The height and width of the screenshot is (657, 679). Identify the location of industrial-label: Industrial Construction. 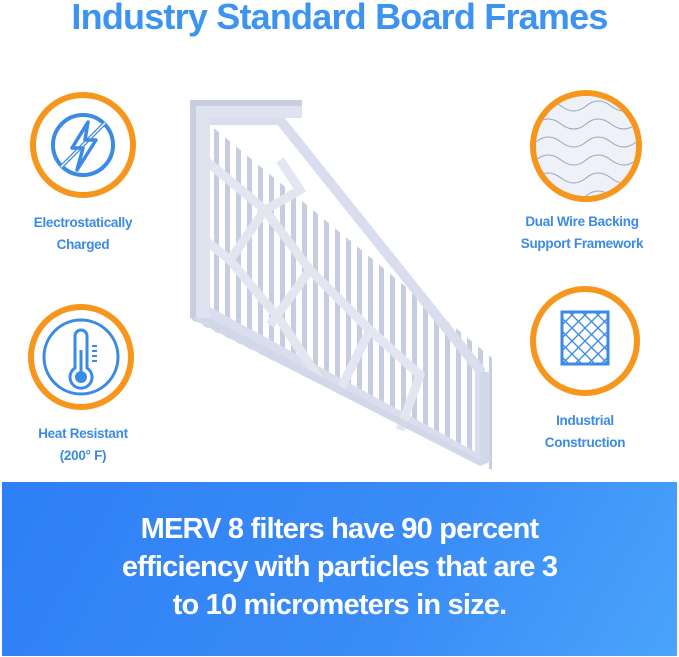
(585, 432).